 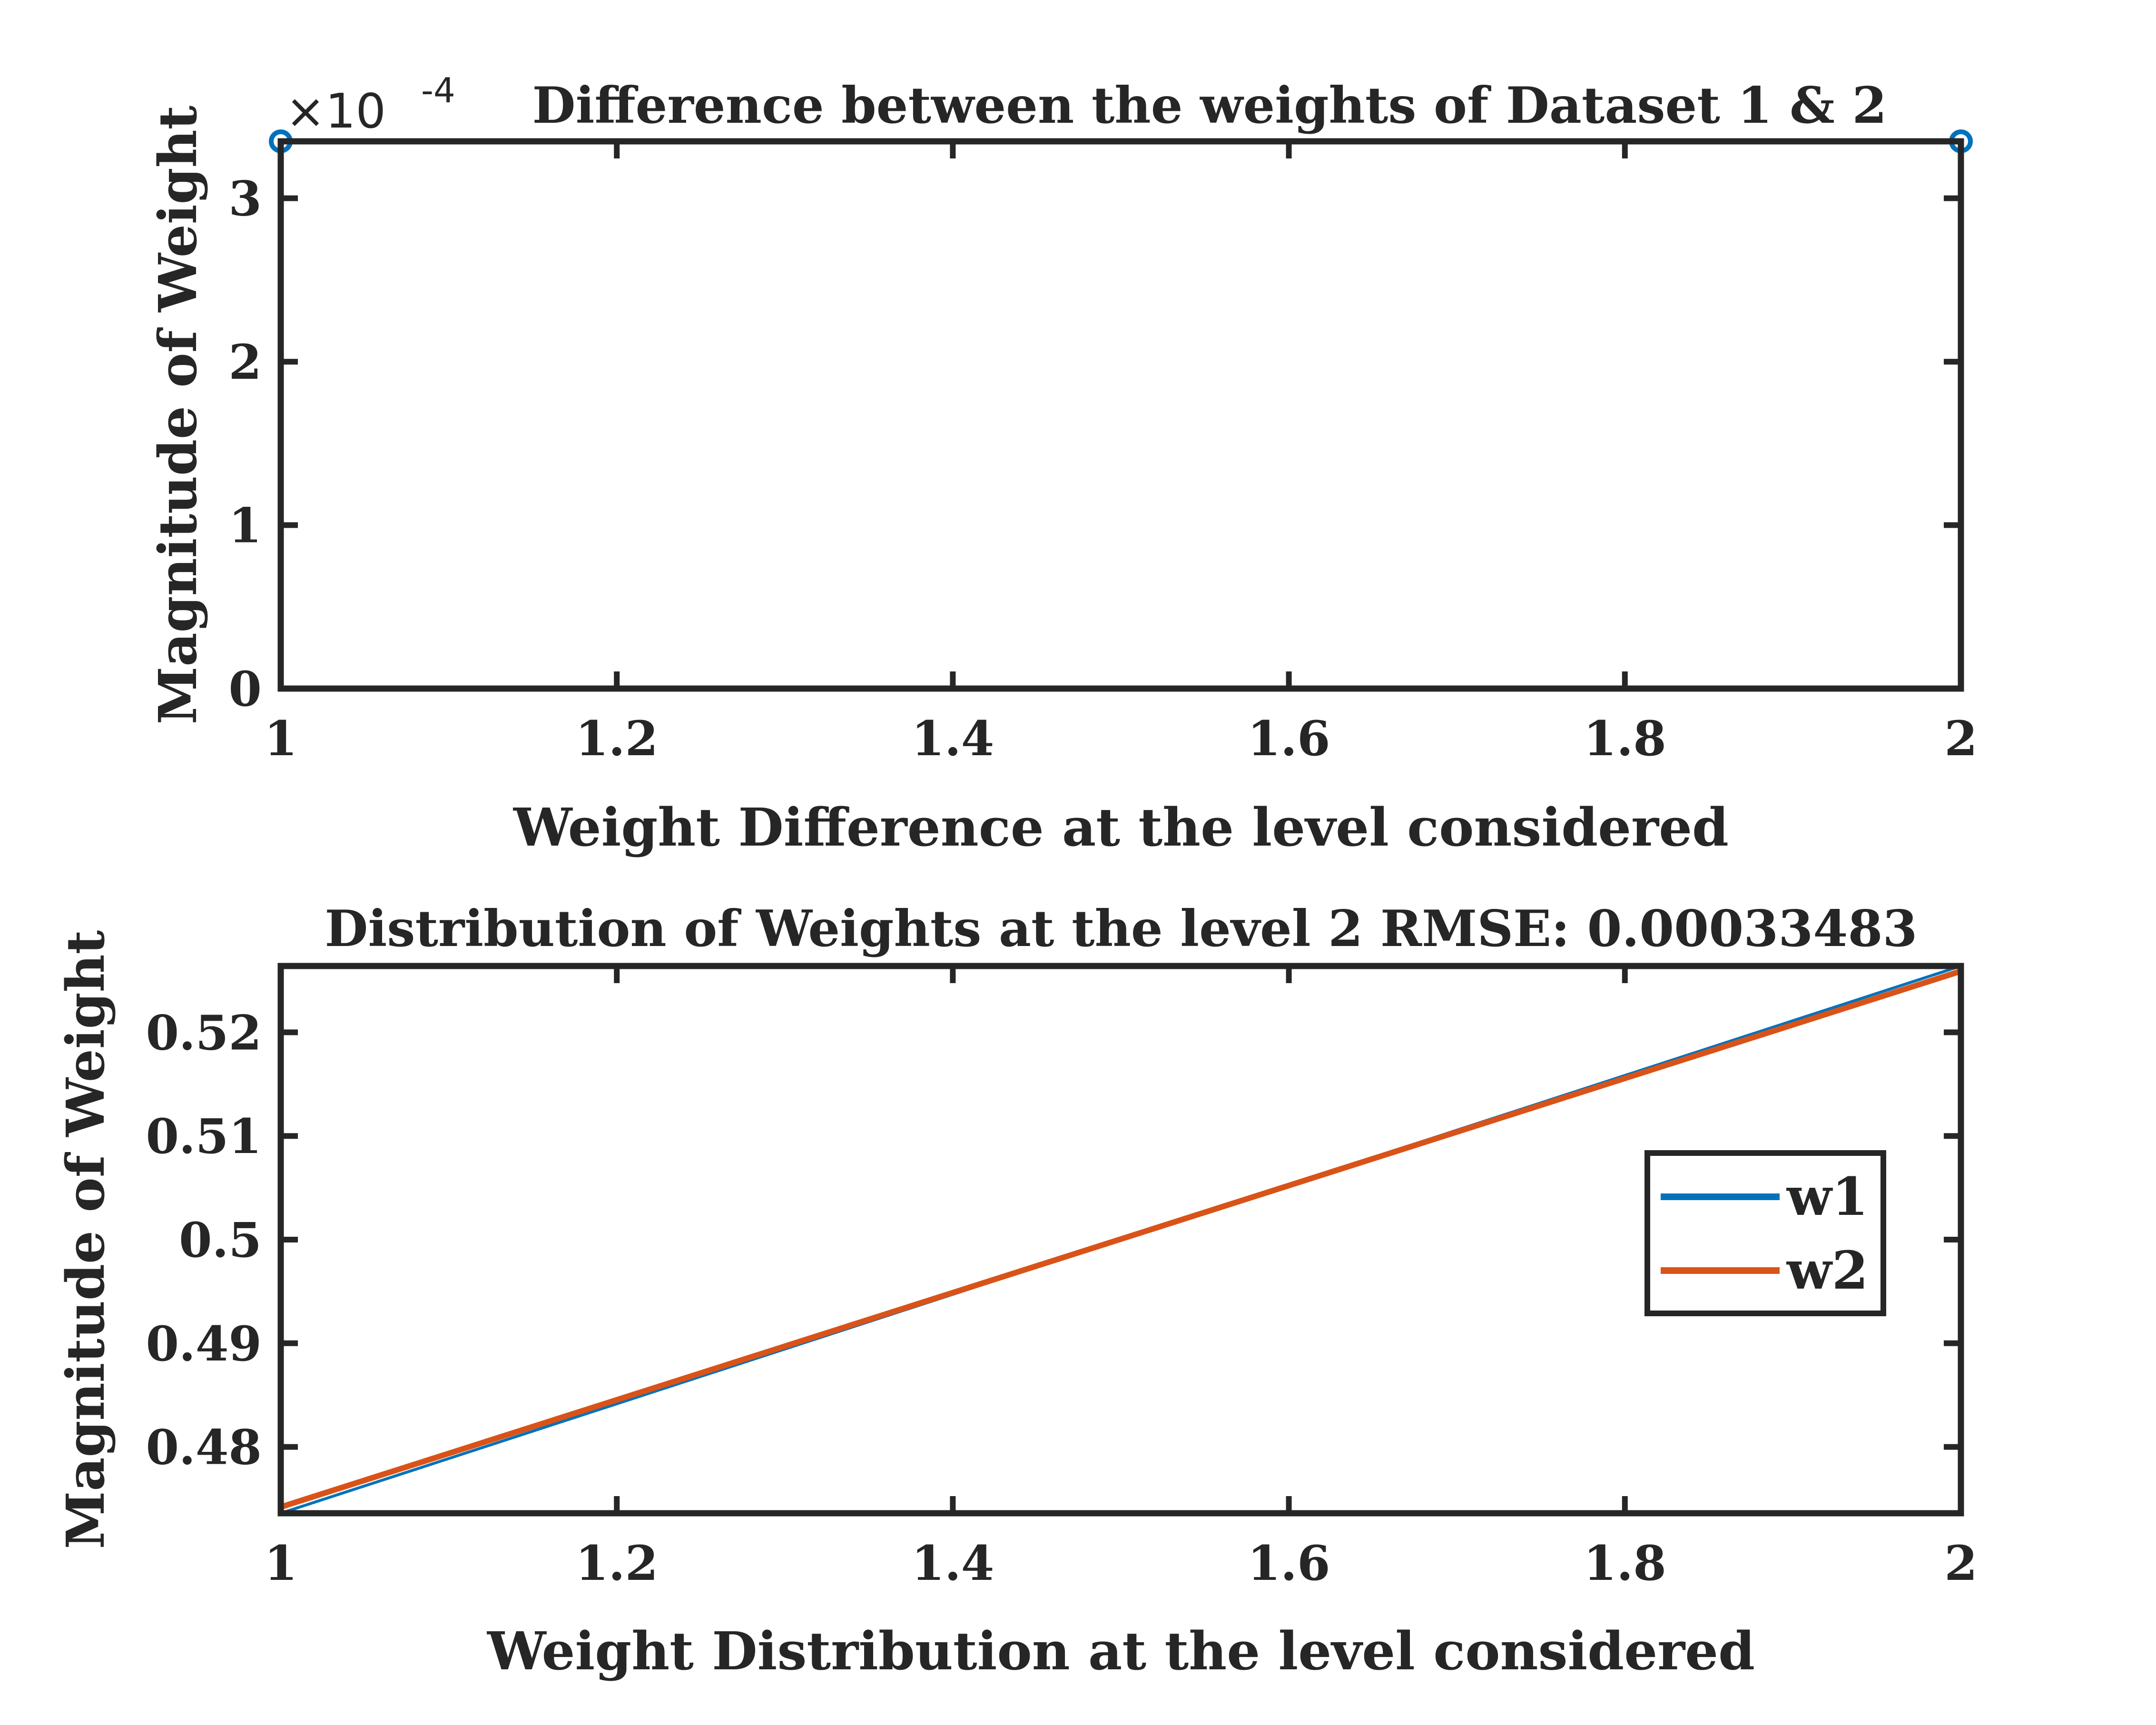 I want to click on y-tick-label: 0, so click(x=245, y=689).